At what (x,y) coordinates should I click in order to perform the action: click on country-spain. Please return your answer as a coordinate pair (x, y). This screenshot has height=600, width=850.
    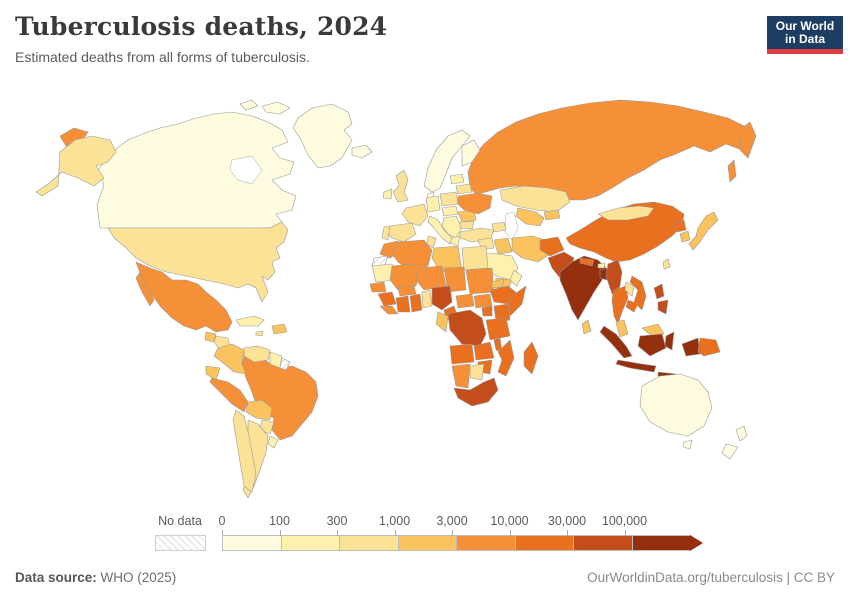
    Looking at the image, I should click on (401, 232).